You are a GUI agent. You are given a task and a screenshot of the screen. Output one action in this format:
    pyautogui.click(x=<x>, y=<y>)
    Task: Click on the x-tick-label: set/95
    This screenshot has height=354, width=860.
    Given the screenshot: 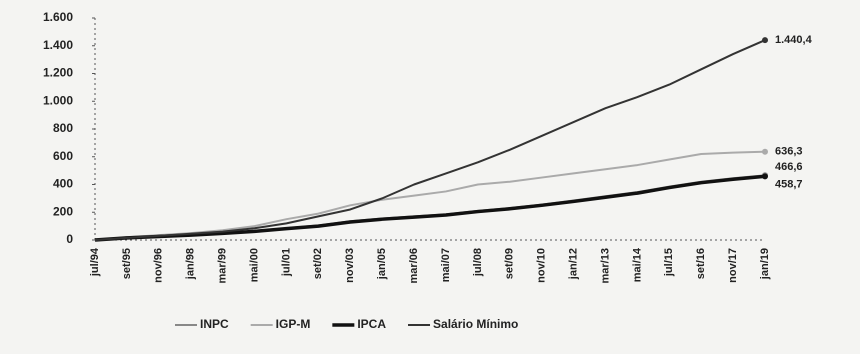 What is the action you would take?
    pyautogui.click(x=127, y=263)
    